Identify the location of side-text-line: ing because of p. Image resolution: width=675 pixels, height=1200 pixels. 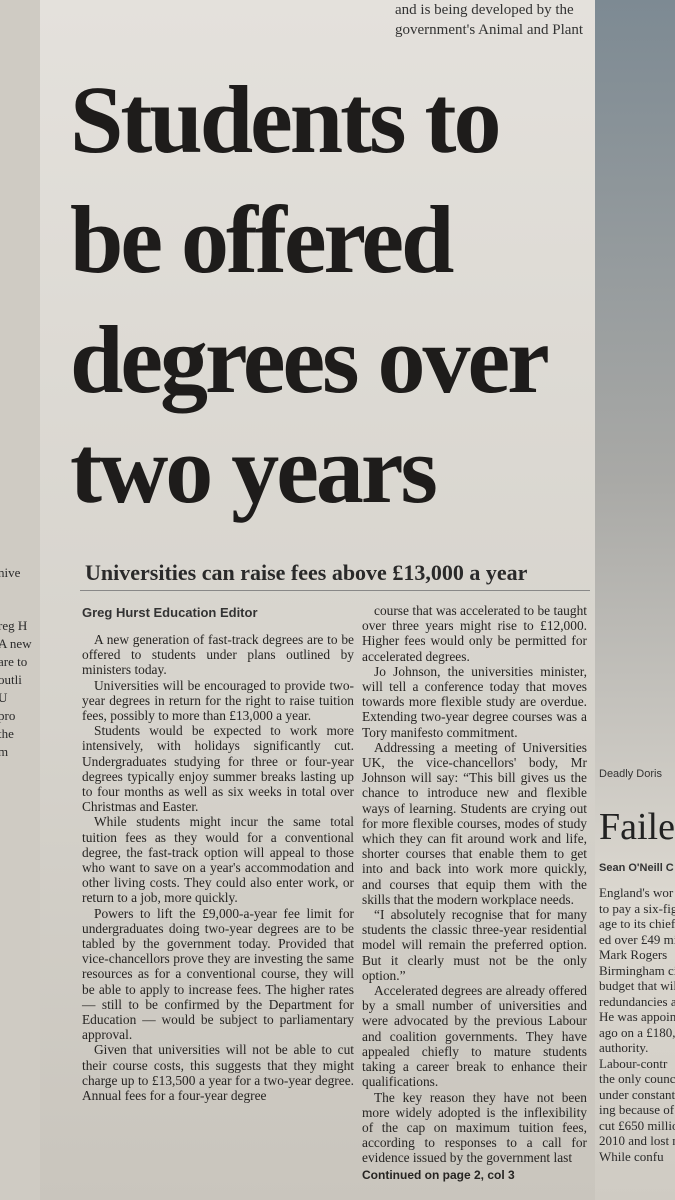
(637, 1109).